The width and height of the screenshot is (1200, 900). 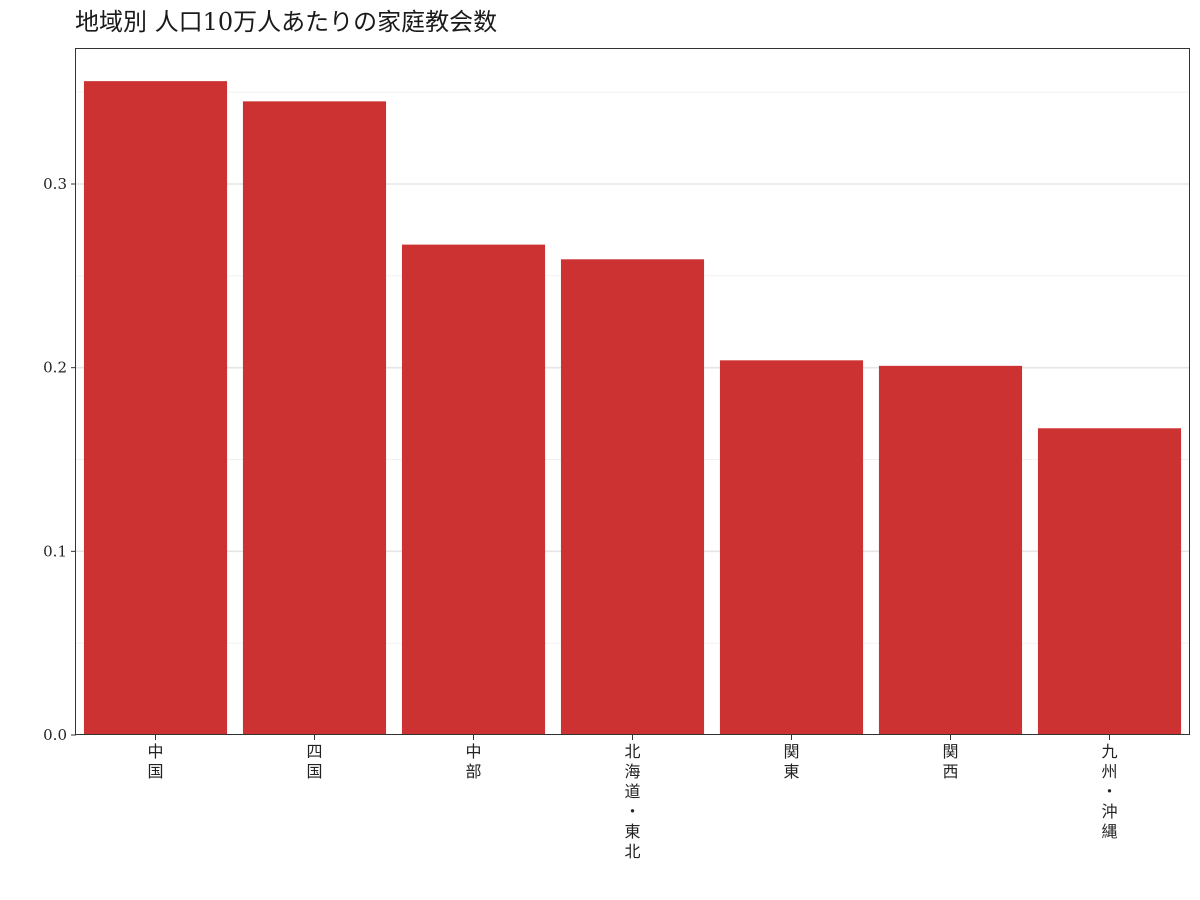 I want to click on y-tick-label: 0.3, so click(x=55, y=184).